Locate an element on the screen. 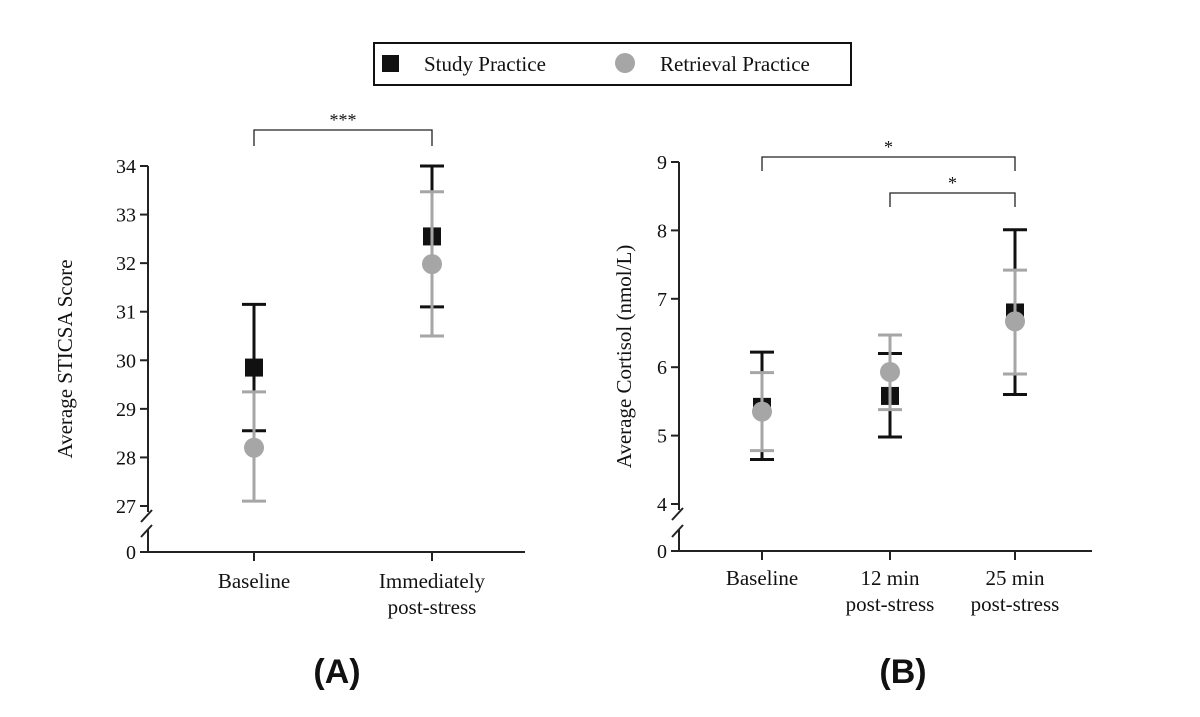 Image resolution: width=1200 pixels, height=717 pixels. panel-b-y-tick-label-zero: 0 is located at coordinates (662, 552).